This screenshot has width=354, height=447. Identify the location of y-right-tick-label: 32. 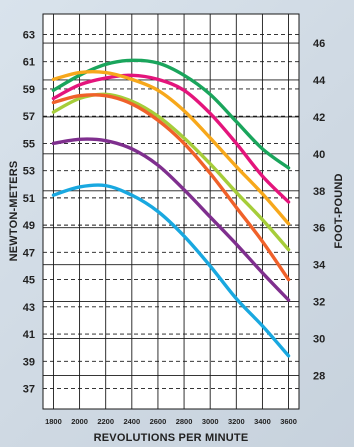
(319, 303).